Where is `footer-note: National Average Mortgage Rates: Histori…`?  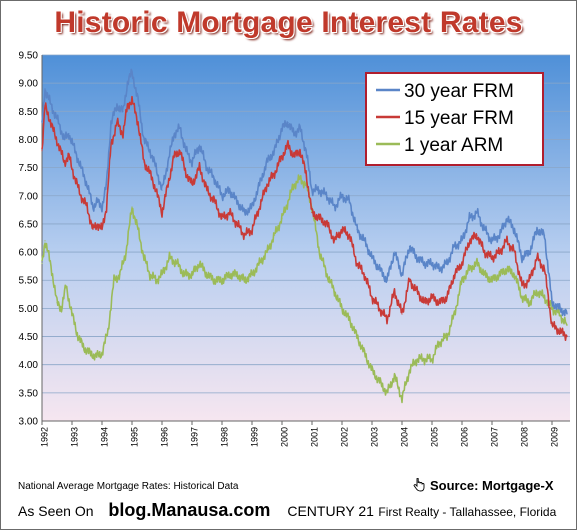 footer-note: National Average Mortgage Rates: Histori… is located at coordinates (128, 486).